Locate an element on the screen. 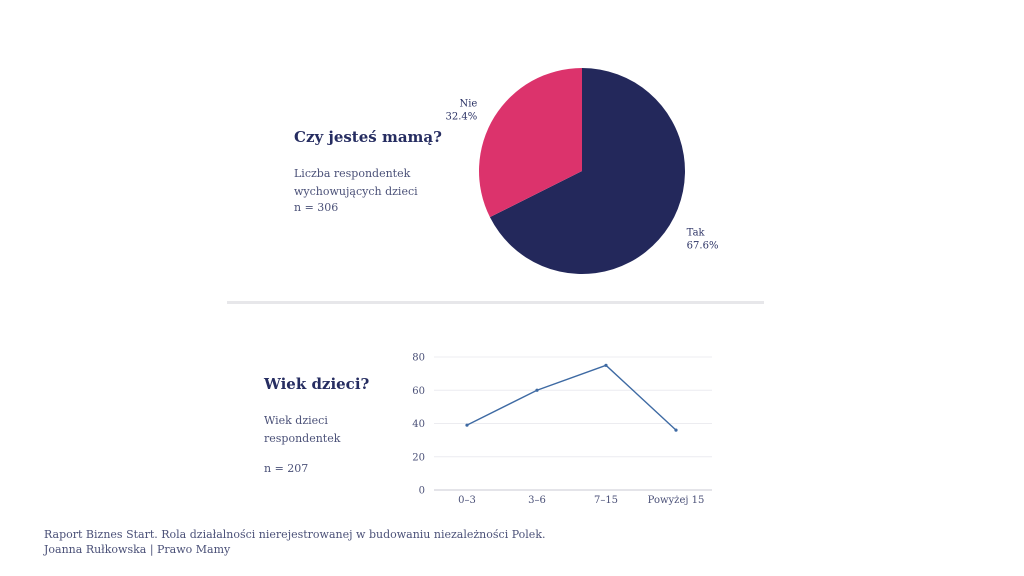 The height and width of the screenshot is (576, 1024). pie-sample-size: n = 306 is located at coordinates (316, 207).